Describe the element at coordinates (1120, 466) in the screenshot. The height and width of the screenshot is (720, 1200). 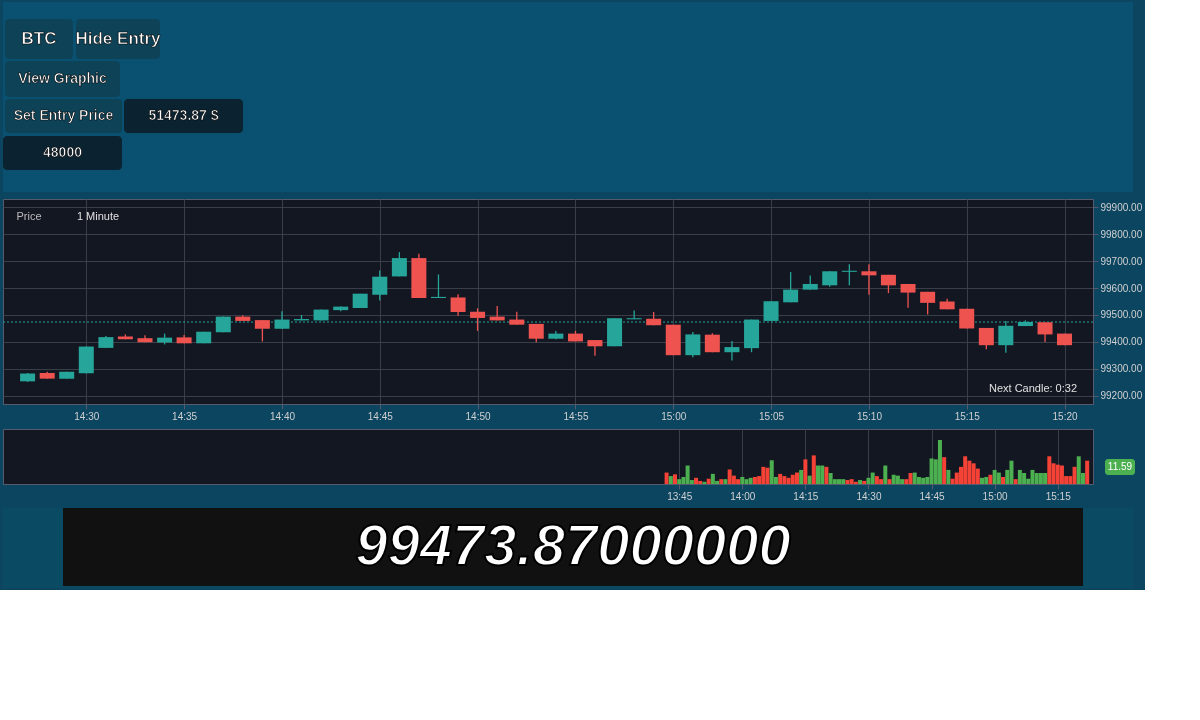
I see `text: 11.59` at that location.